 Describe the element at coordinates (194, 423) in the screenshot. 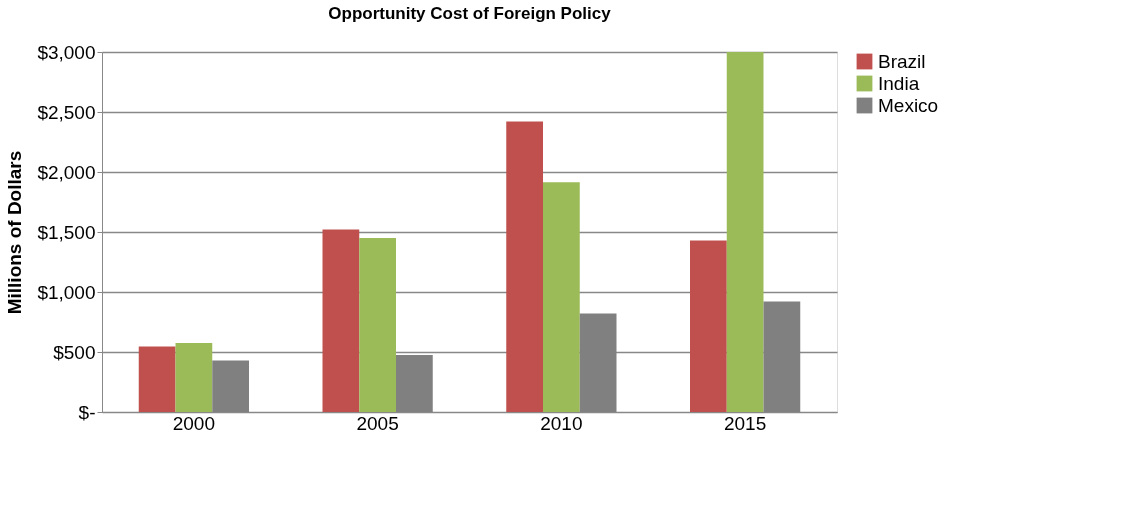

I see `x-tick-label: 2000` at that location.